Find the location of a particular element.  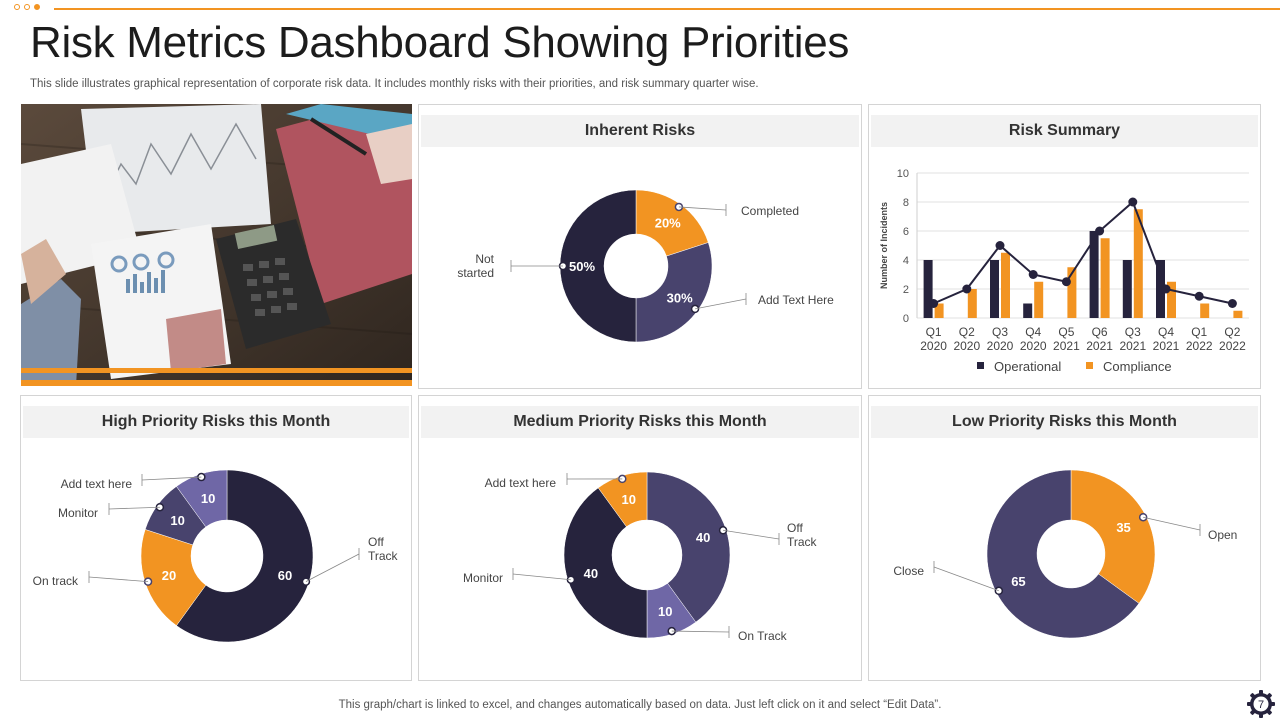

desk-photo-image is located at coordinates (216, 245).